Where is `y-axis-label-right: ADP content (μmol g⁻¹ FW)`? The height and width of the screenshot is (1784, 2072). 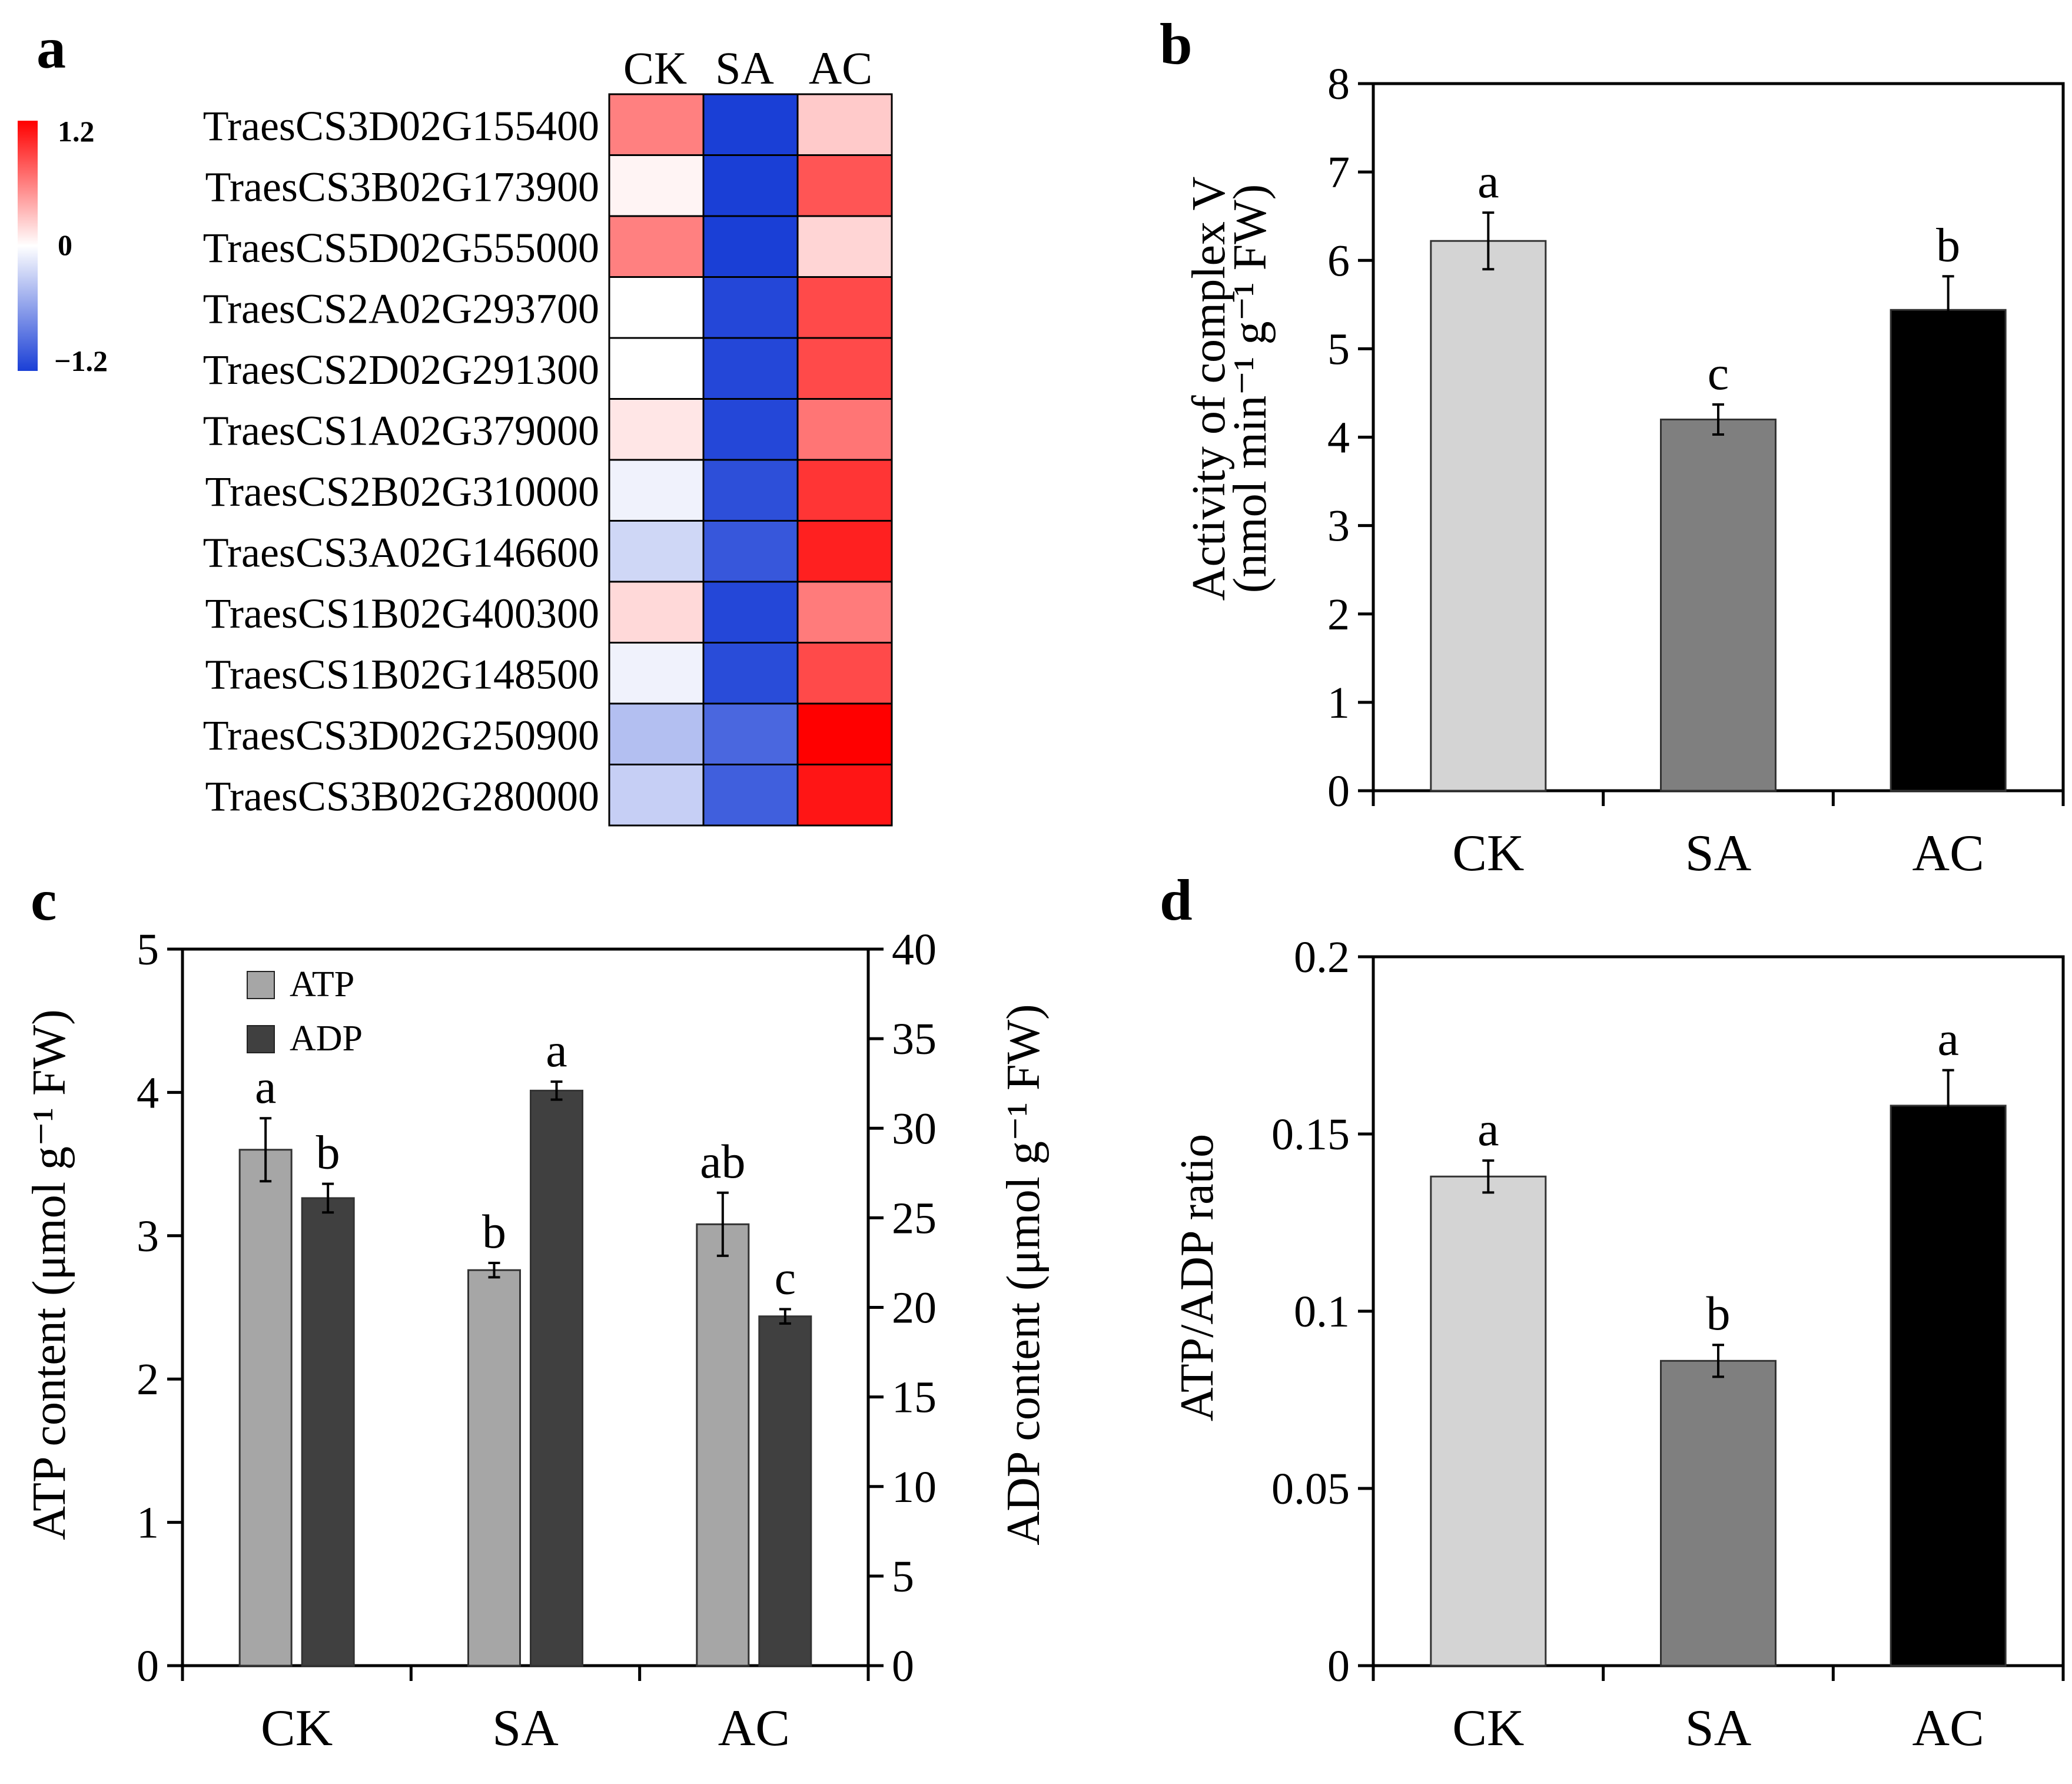
y-axis-label-right: ADP content (μmol g⁻¹ FW) is located at coordinates (1024, 1274).